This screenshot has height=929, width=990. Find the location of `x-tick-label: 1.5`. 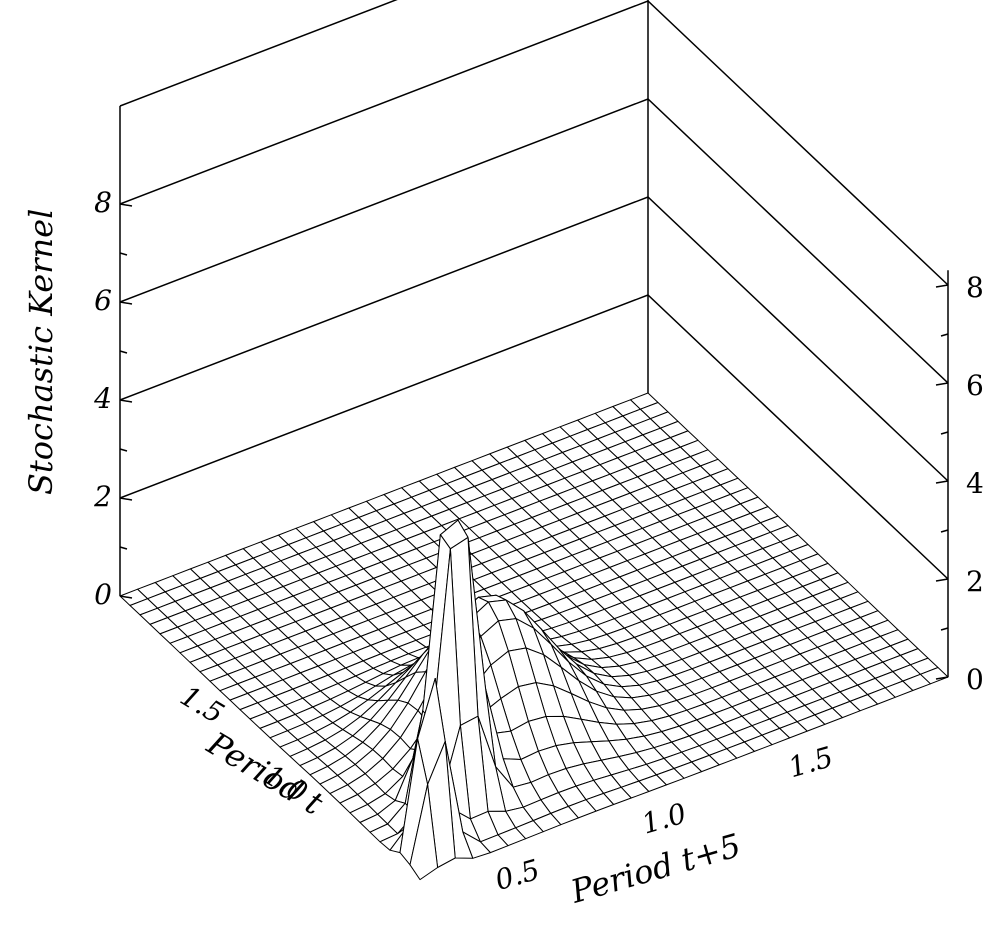

x-tick-label: 1.5 is located at coordinates (811, 762).